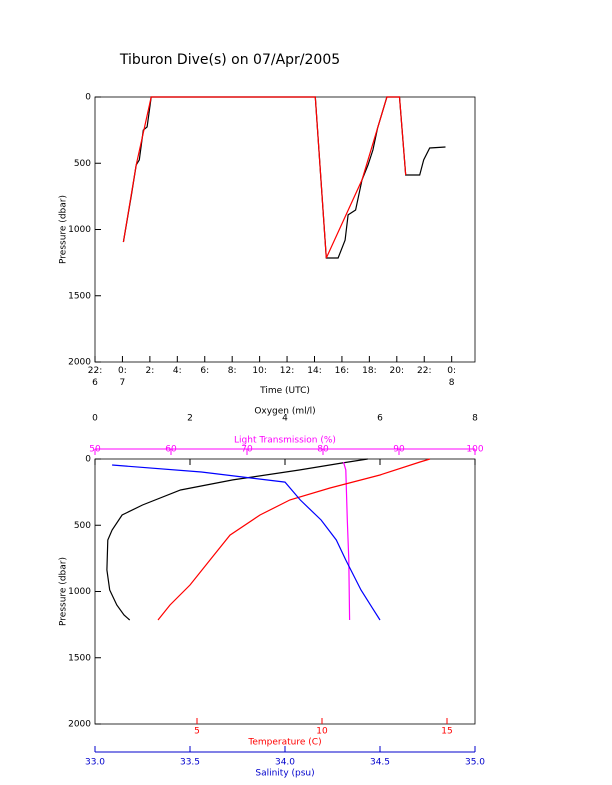 This screenshot has width=612, height=785. What do you see at coordinates (171, 450) in the screenshot?
I see `x-tick-label: 60` at bounding box center [171, 450].